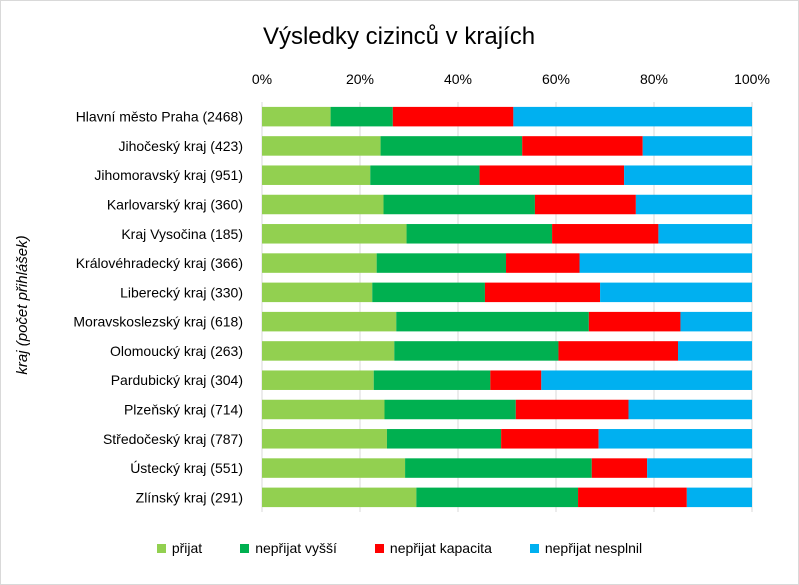 This screenshot has width=799, height=585. I want to click on category-label: Olomoucký kraj (263), so click(176, 351).